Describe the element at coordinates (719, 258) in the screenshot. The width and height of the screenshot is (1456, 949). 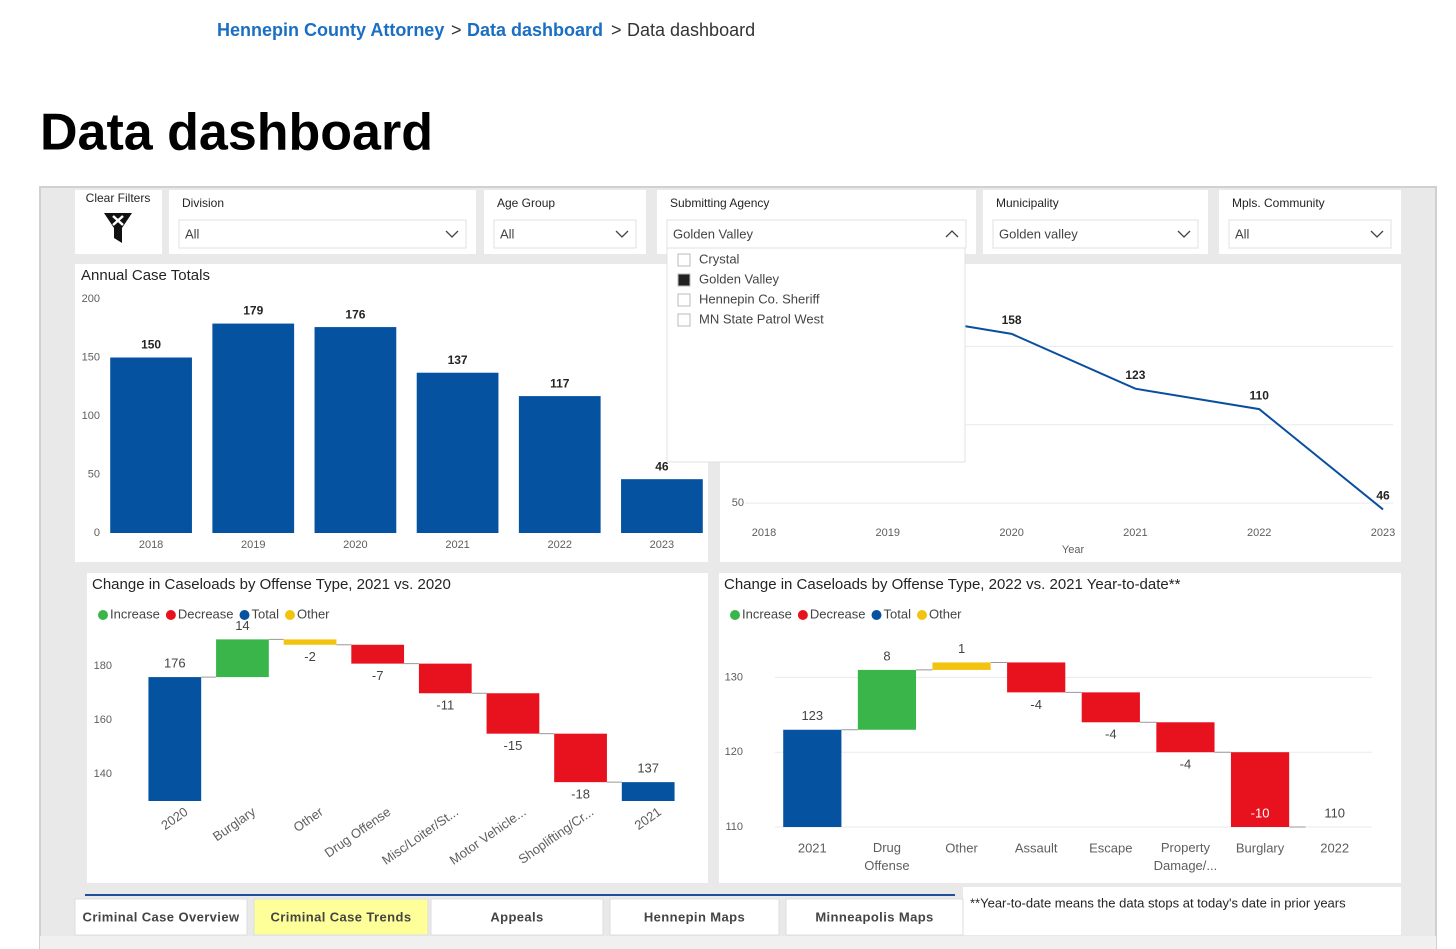
I see `dropdown-option: Crystal` at that location.